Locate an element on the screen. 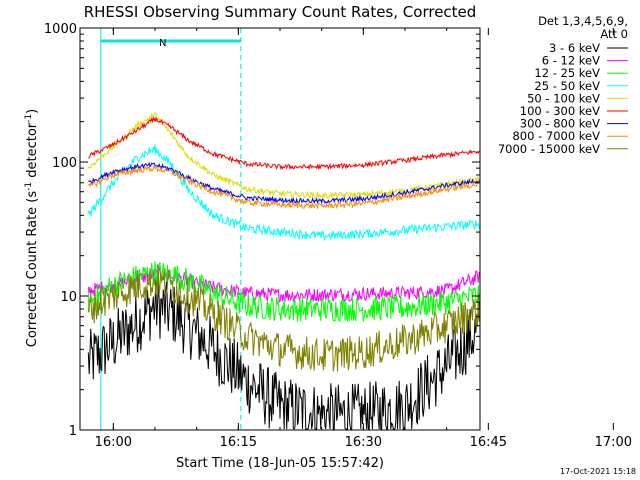 The image size is (640, 480). y-tick-label: 10 is located at coordinates (68, 297).